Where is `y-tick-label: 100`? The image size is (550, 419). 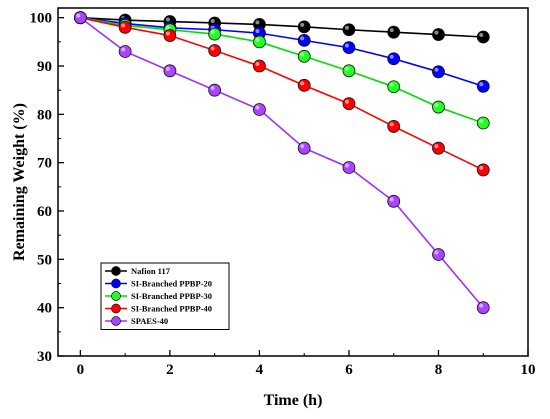 y-tick-label: 100 is located at coordinates (41, 19).